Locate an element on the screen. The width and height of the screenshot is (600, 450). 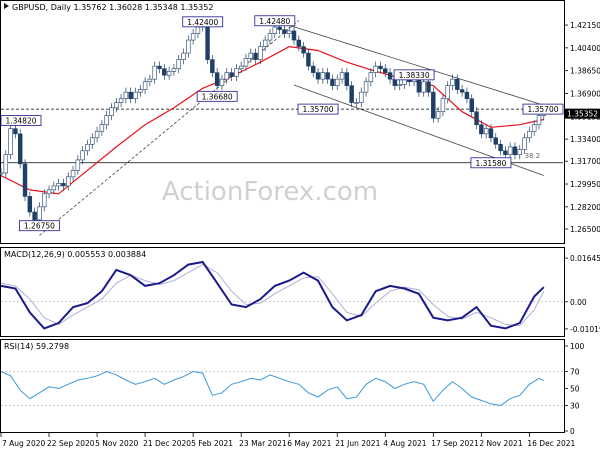
rsi-header-text: RSI(14) 59.2798 is located at coordinates (36, 346).